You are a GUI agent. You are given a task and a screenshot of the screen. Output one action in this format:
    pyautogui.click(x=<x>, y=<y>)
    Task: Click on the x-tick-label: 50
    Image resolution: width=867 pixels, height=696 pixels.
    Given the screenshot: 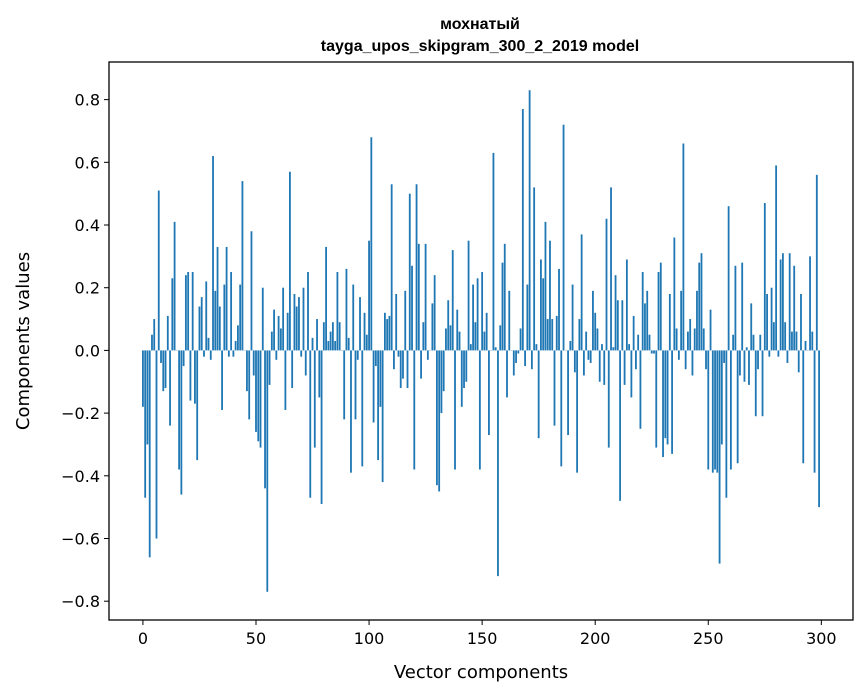 What is the action you would take?
    pyautogui.click(x=256, y=638)
    